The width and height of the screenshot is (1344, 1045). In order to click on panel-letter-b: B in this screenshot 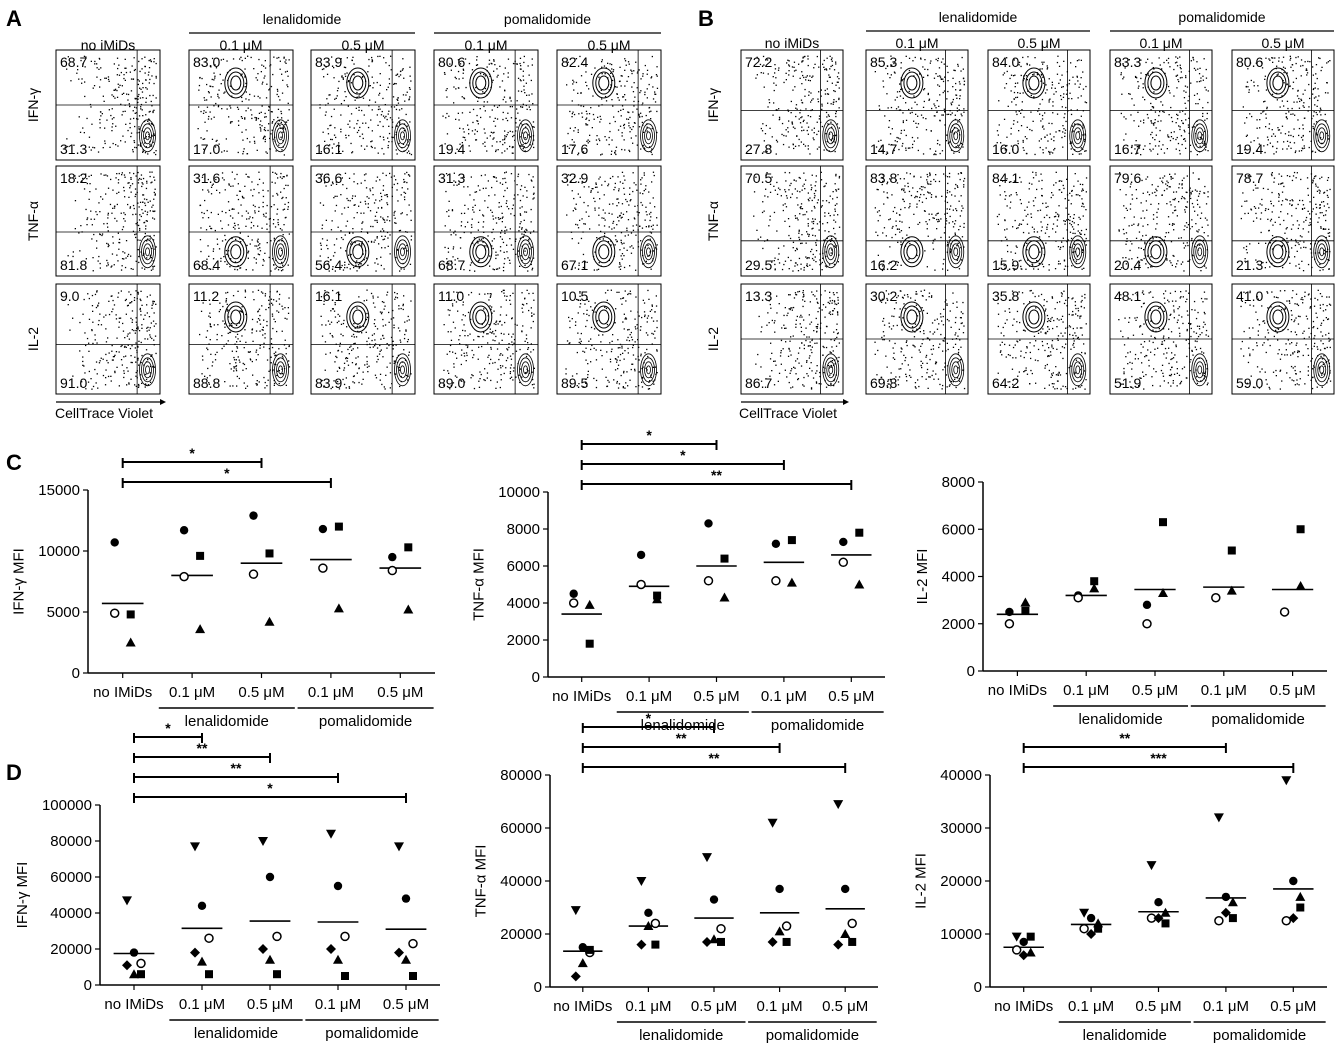, I will do `click(706, 18)`.